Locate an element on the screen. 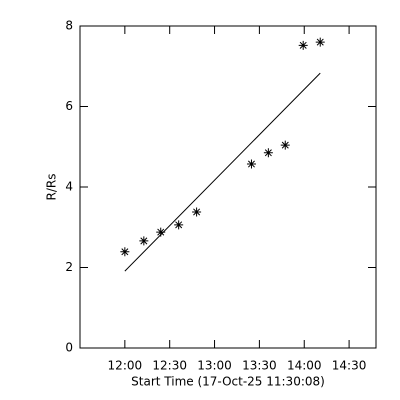 The height and width of the screenshot is (400, 400). x-tick-label: 14:30 is located at coordinates (349, 366).